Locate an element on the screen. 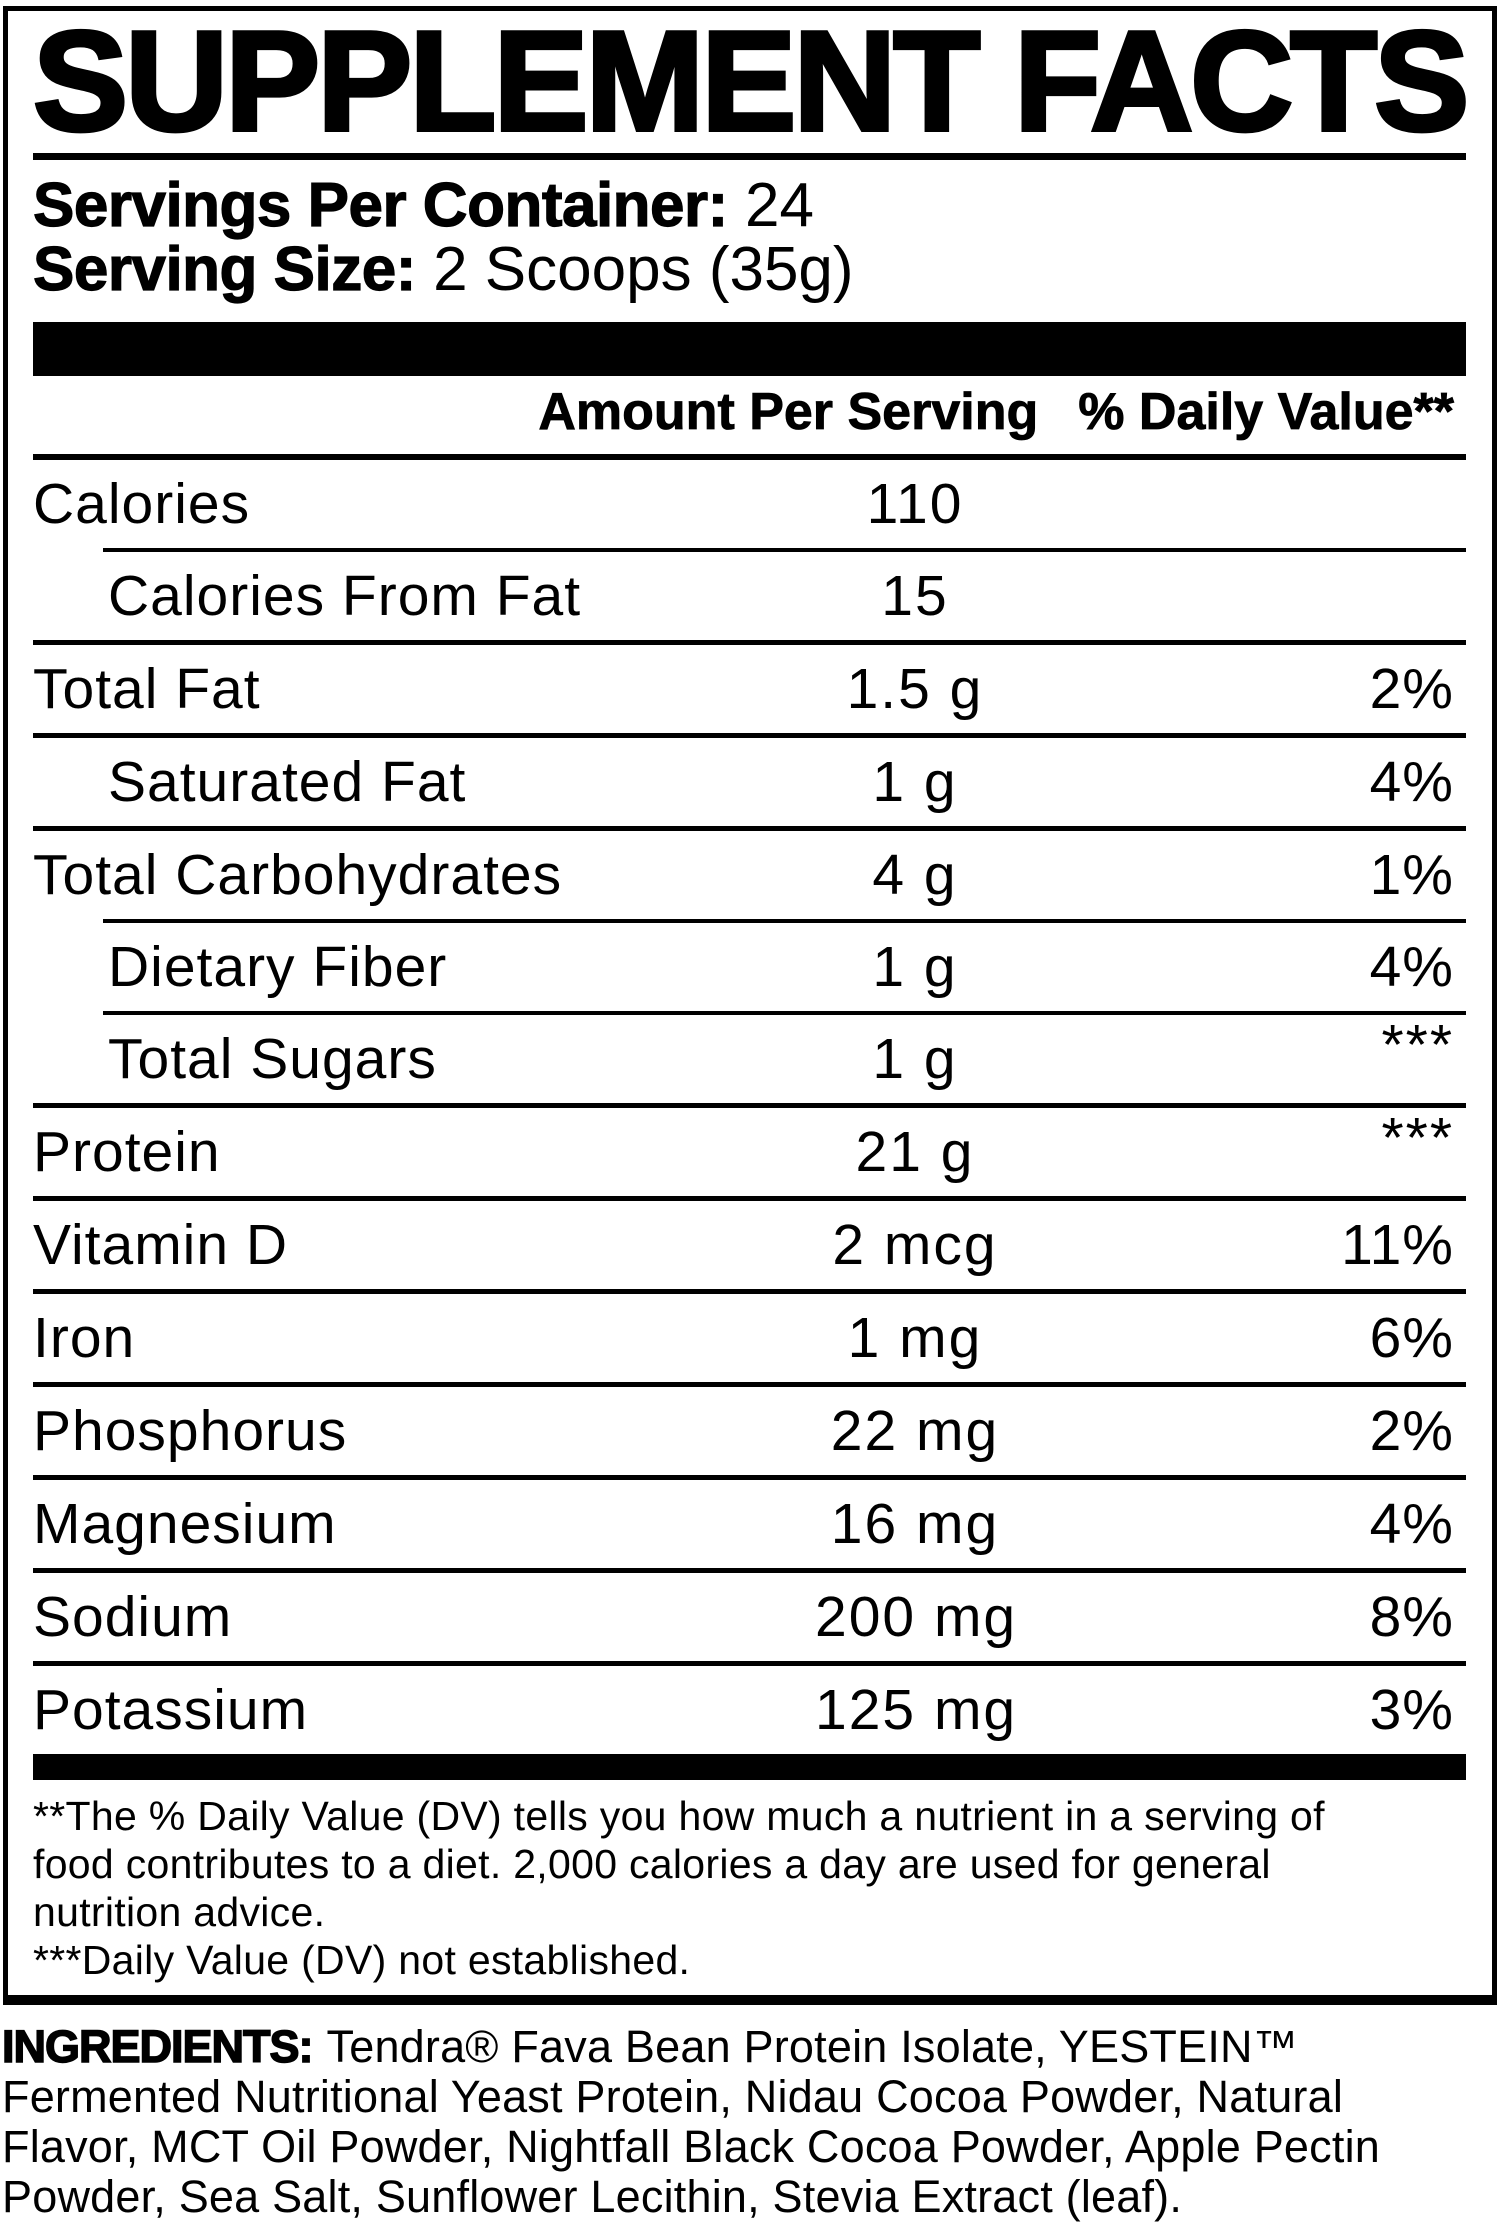 The height and width of the screenshot is (2227, 1500). table-row: Total Sugars 1 g *** is located at coordinates (749, 1059).